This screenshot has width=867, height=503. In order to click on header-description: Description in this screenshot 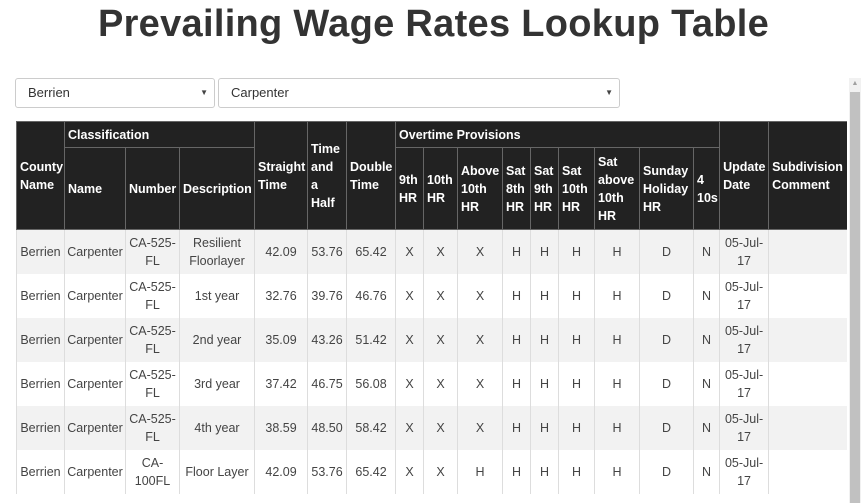, I will do `click(217, 188)`.